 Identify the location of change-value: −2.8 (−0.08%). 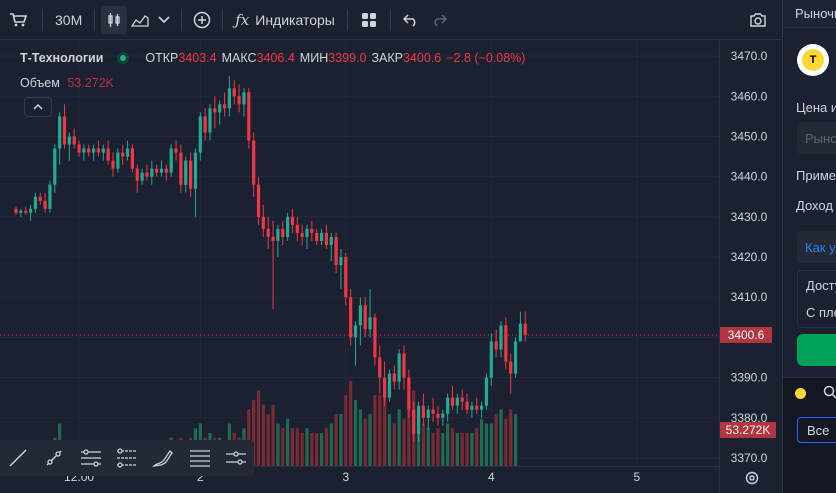
(486, 58).